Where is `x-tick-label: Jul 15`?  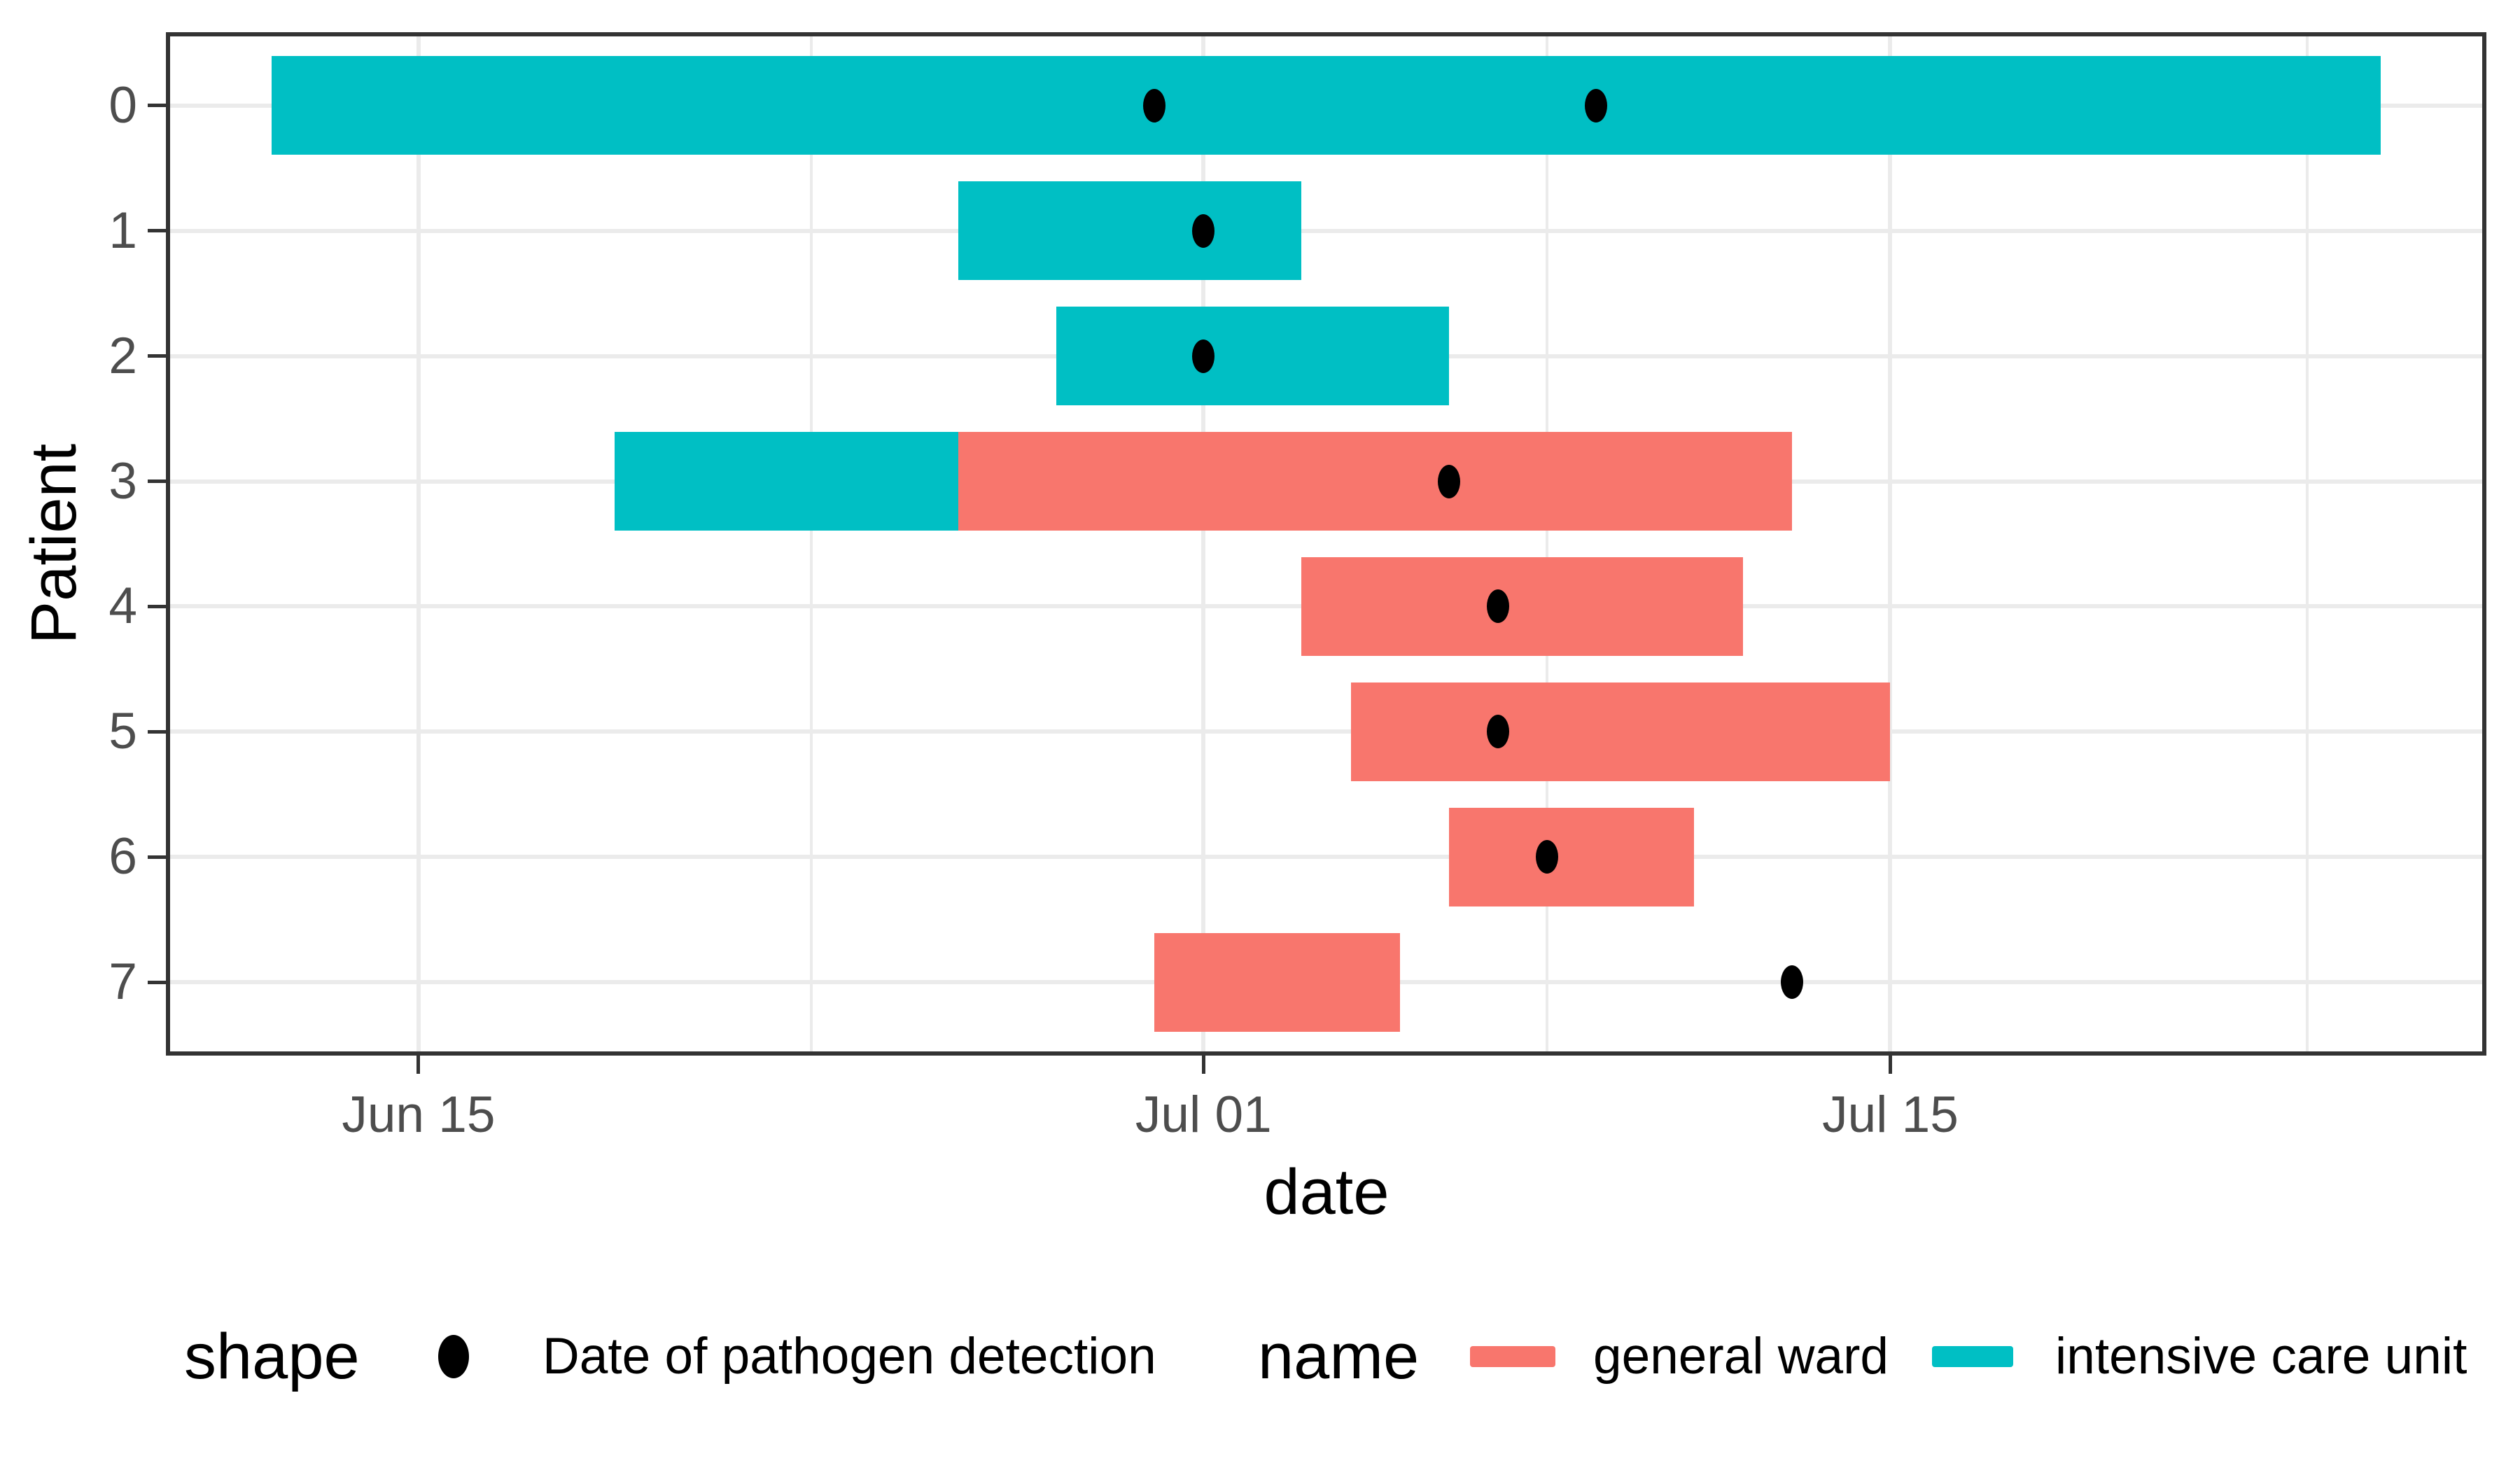 x-tick-label: Jul 15 is located at coordinates (1890, 1114).